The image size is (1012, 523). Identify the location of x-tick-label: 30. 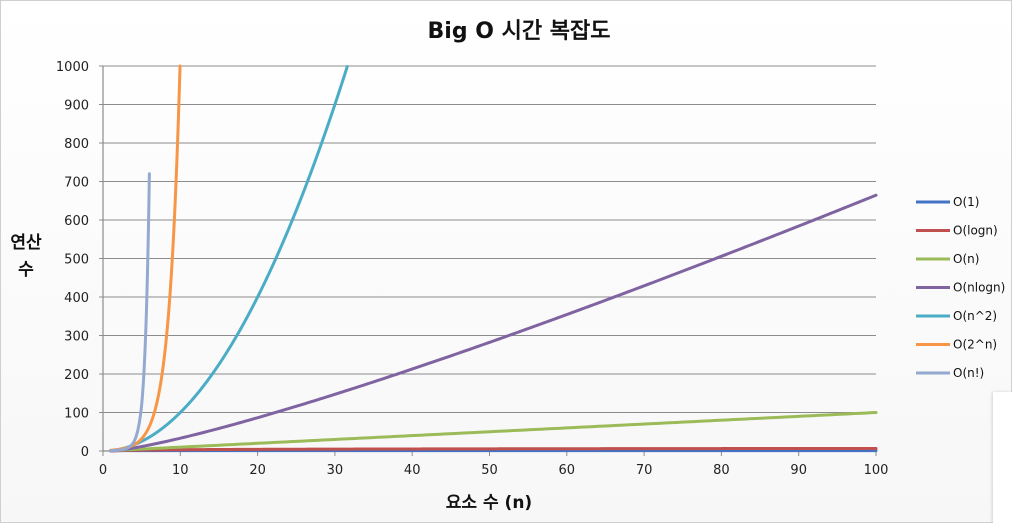
(335, 470).